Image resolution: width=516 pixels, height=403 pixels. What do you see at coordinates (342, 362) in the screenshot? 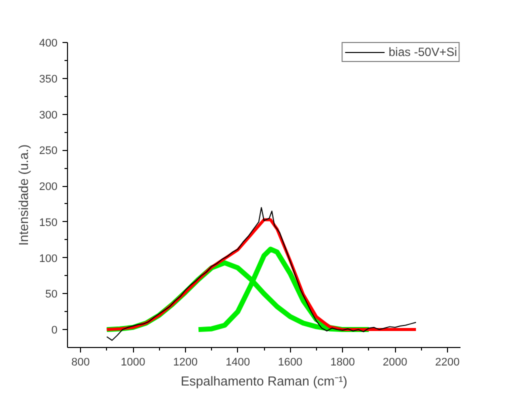
I see `x-tick-label: 1800` at bounding box center [342, 362].